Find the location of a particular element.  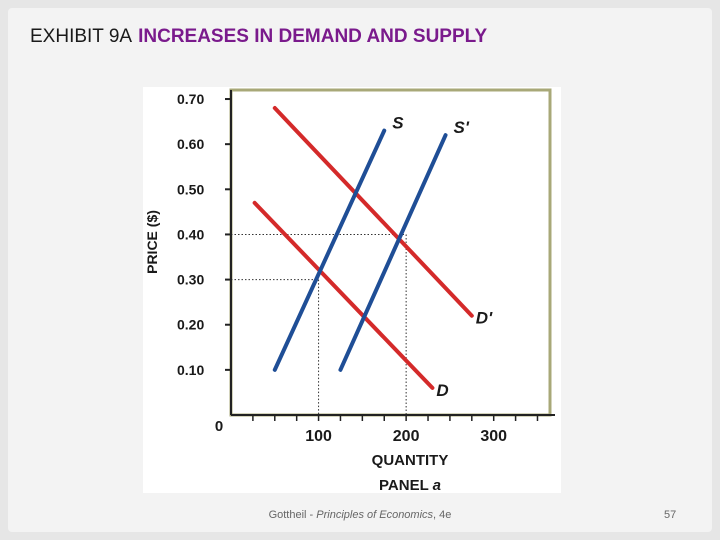

y-tick-label: 0.60 is located at coordinates (190, 144).